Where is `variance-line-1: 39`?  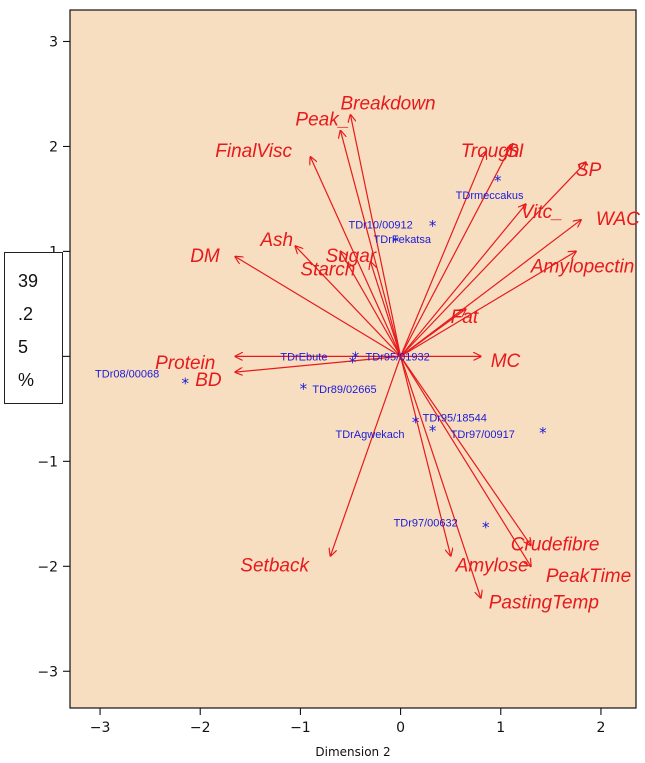 variance-line-1: 39 is located at coordinates (28, 281).